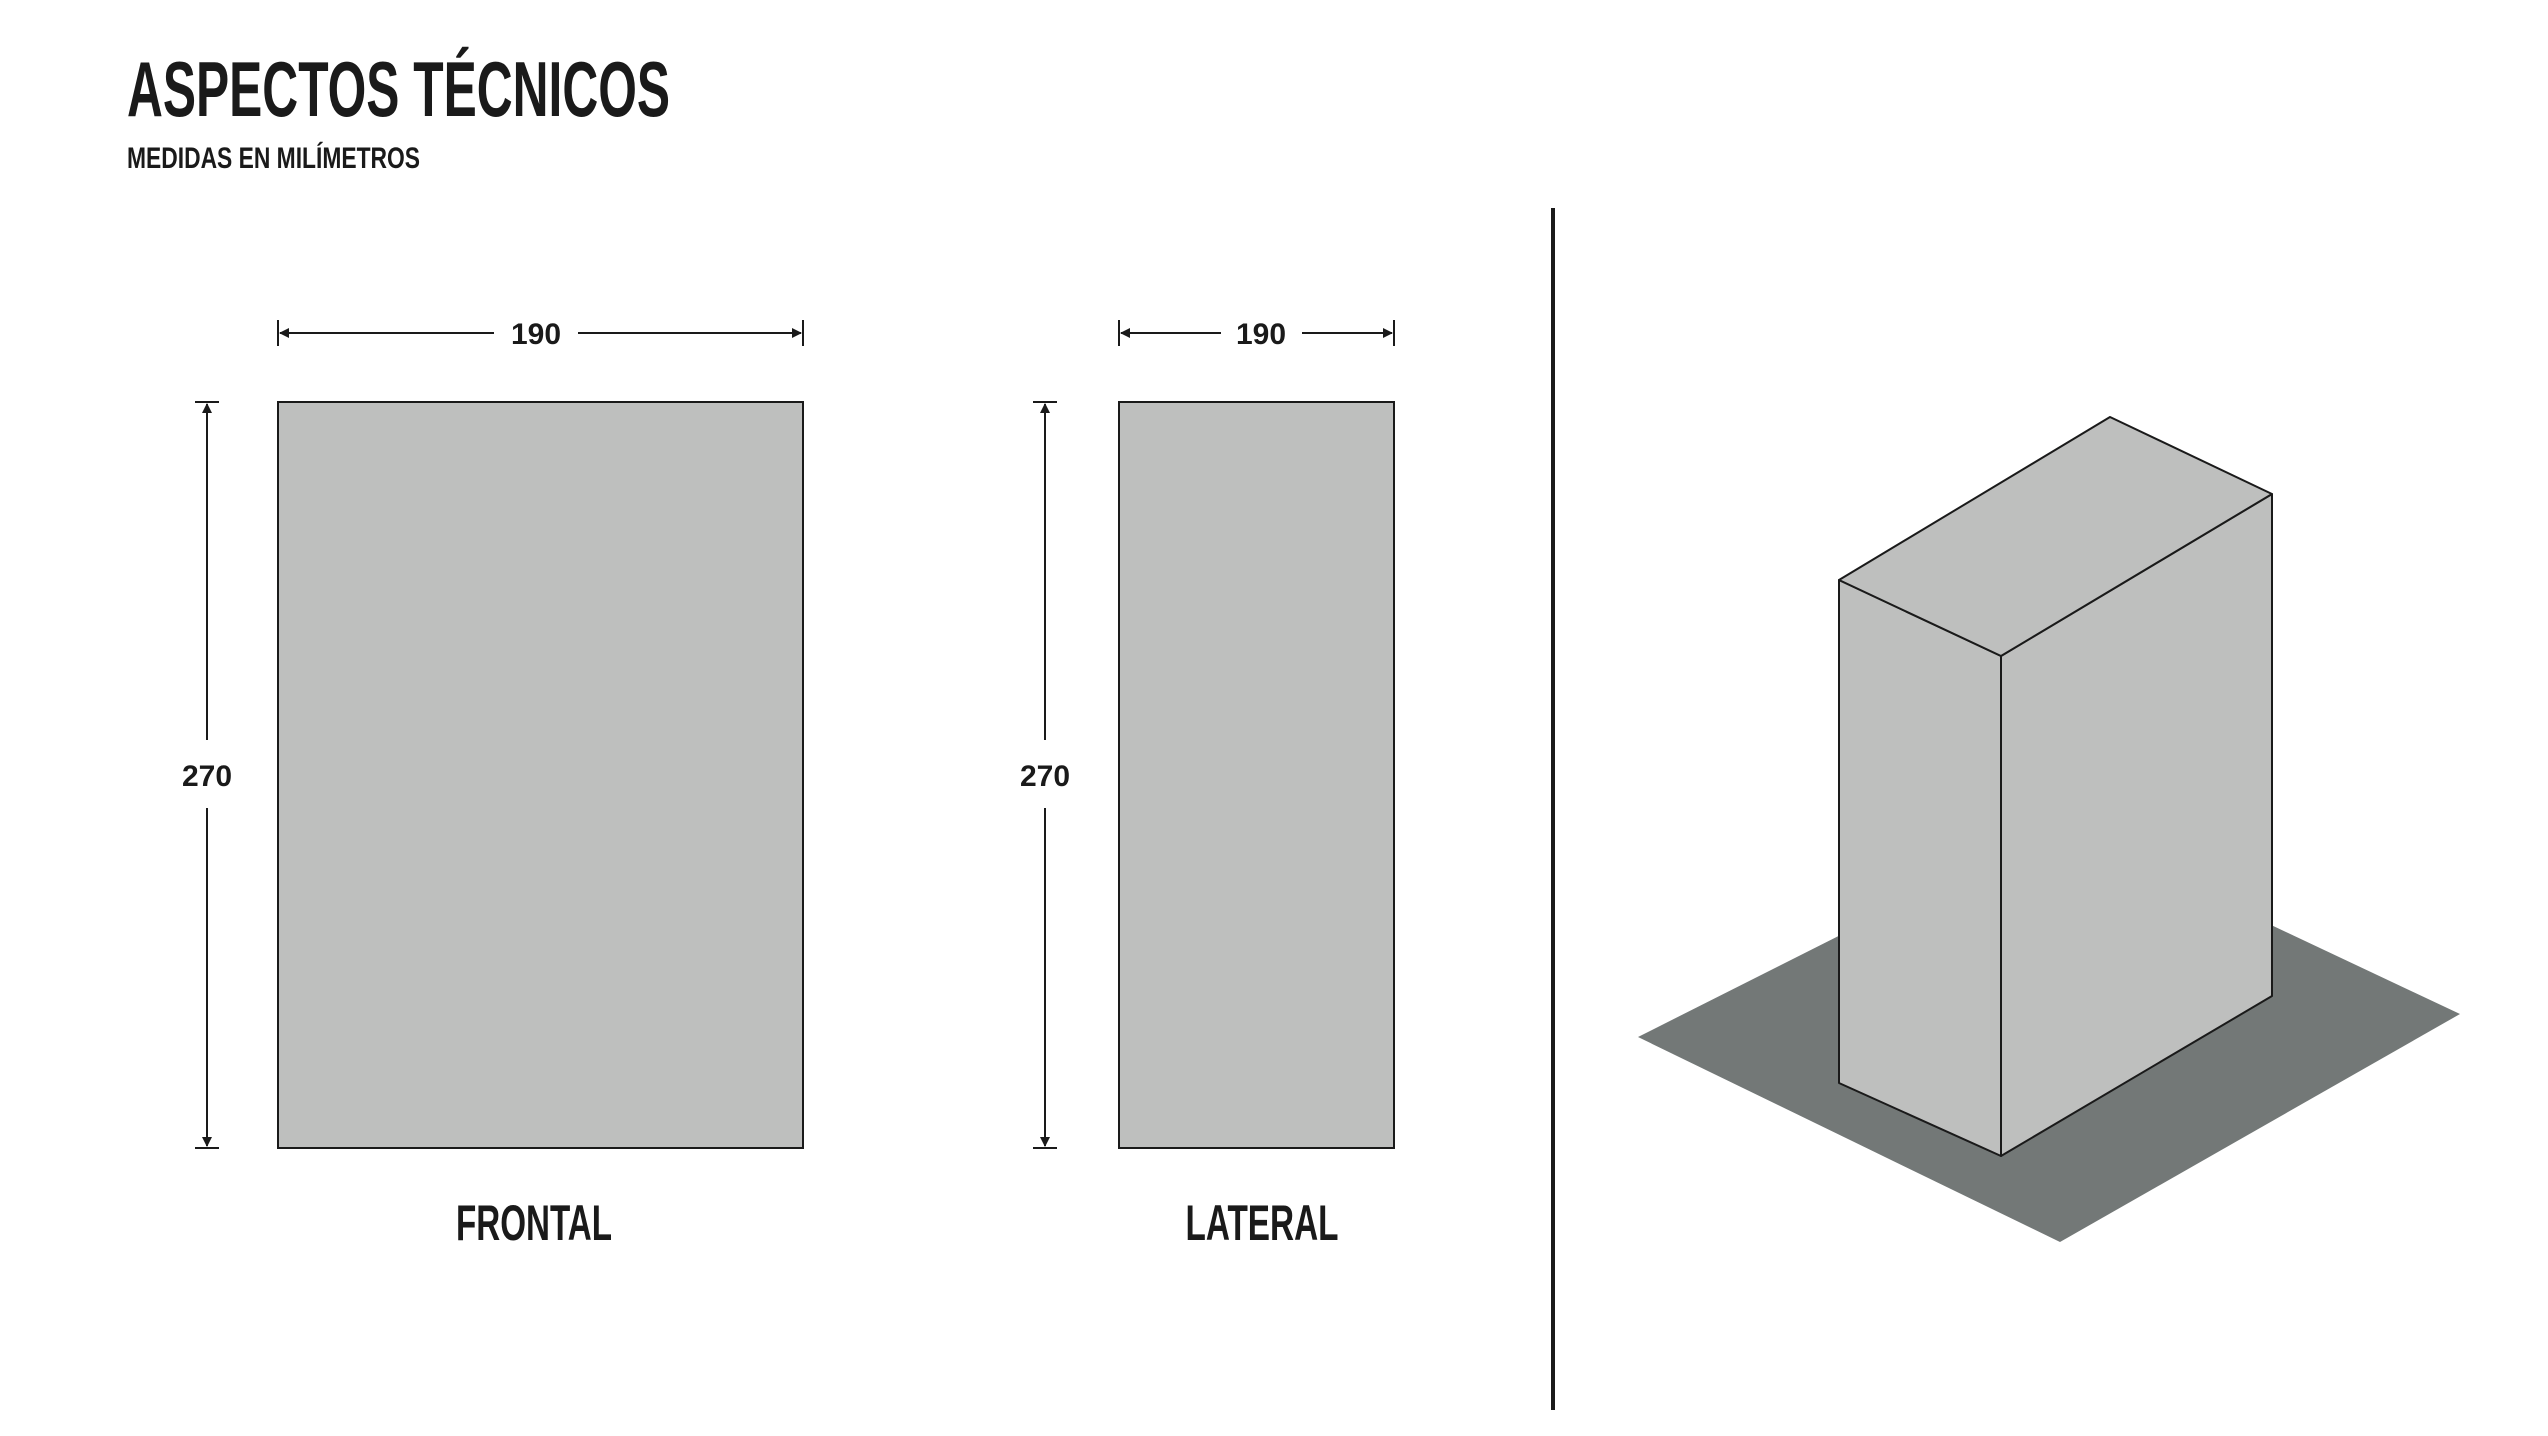 This screenshot has width=2548, height=1436. I want to click on frontal-height-label: 270, so click(207, 776).